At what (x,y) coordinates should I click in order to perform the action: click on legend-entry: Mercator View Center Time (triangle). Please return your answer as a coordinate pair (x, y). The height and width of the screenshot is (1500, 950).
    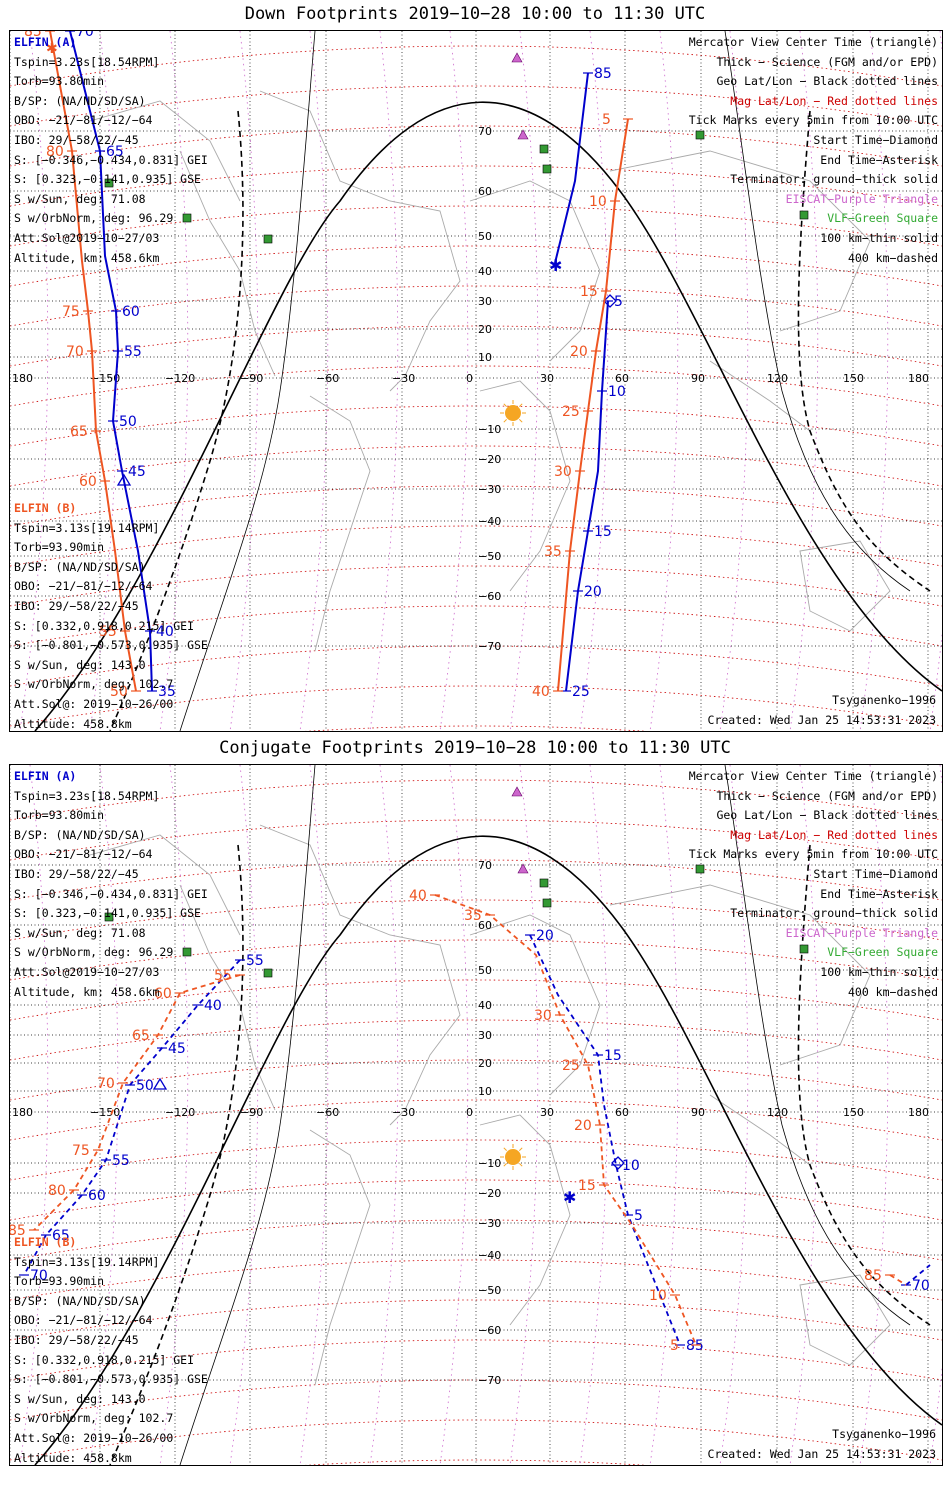
    Looking at the image, I should click on (813, 42).